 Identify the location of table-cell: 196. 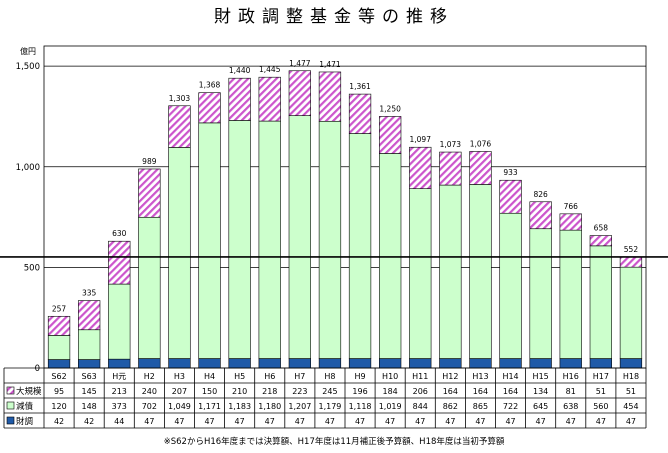
(359, 391).